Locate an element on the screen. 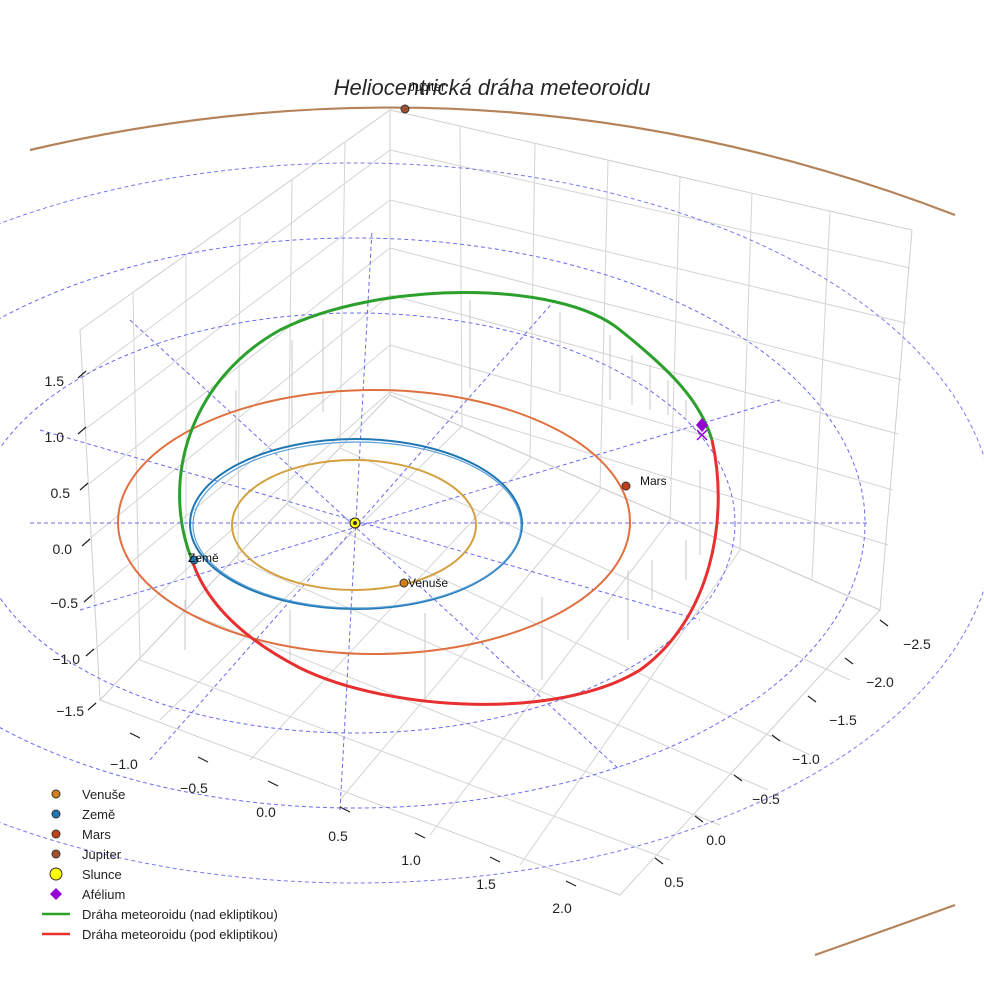 Image resolution: width=984 pixels, height=984 pixels. jupiter-label: Jupiter is located at coordinates (427, 87).